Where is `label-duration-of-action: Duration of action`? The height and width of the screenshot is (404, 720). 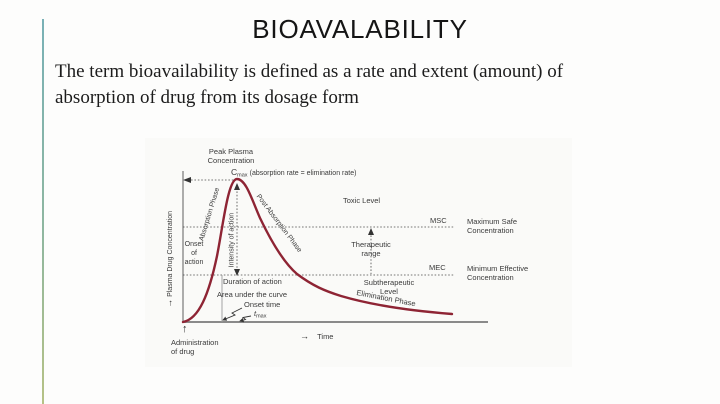 label-duration-of-action: Duration of action is located at coordinates (252, 281).